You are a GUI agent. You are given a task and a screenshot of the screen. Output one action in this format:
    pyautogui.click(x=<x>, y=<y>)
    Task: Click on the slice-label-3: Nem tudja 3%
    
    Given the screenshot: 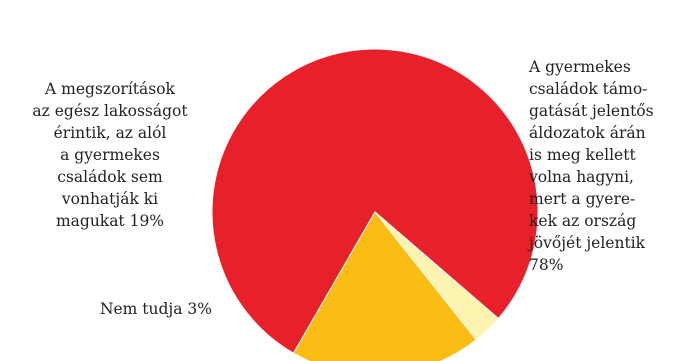 What is the action you would take?
    pyautogui.click(x=155, y=309)
    